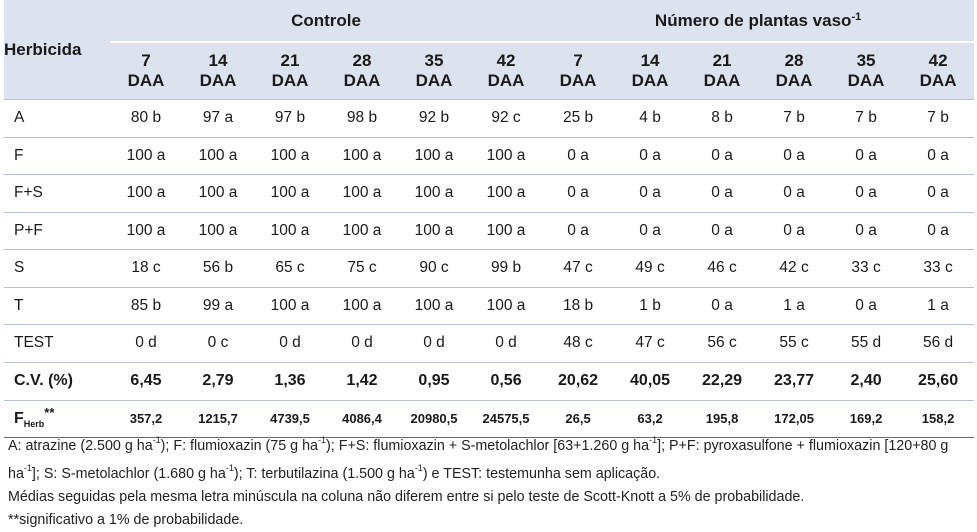 The height and width of the screenshot is (532, 977). What do you see at coordinates (866, 343) in the screenshot?
I see `table-cell: 55 d` at bounding box center [866, 343].